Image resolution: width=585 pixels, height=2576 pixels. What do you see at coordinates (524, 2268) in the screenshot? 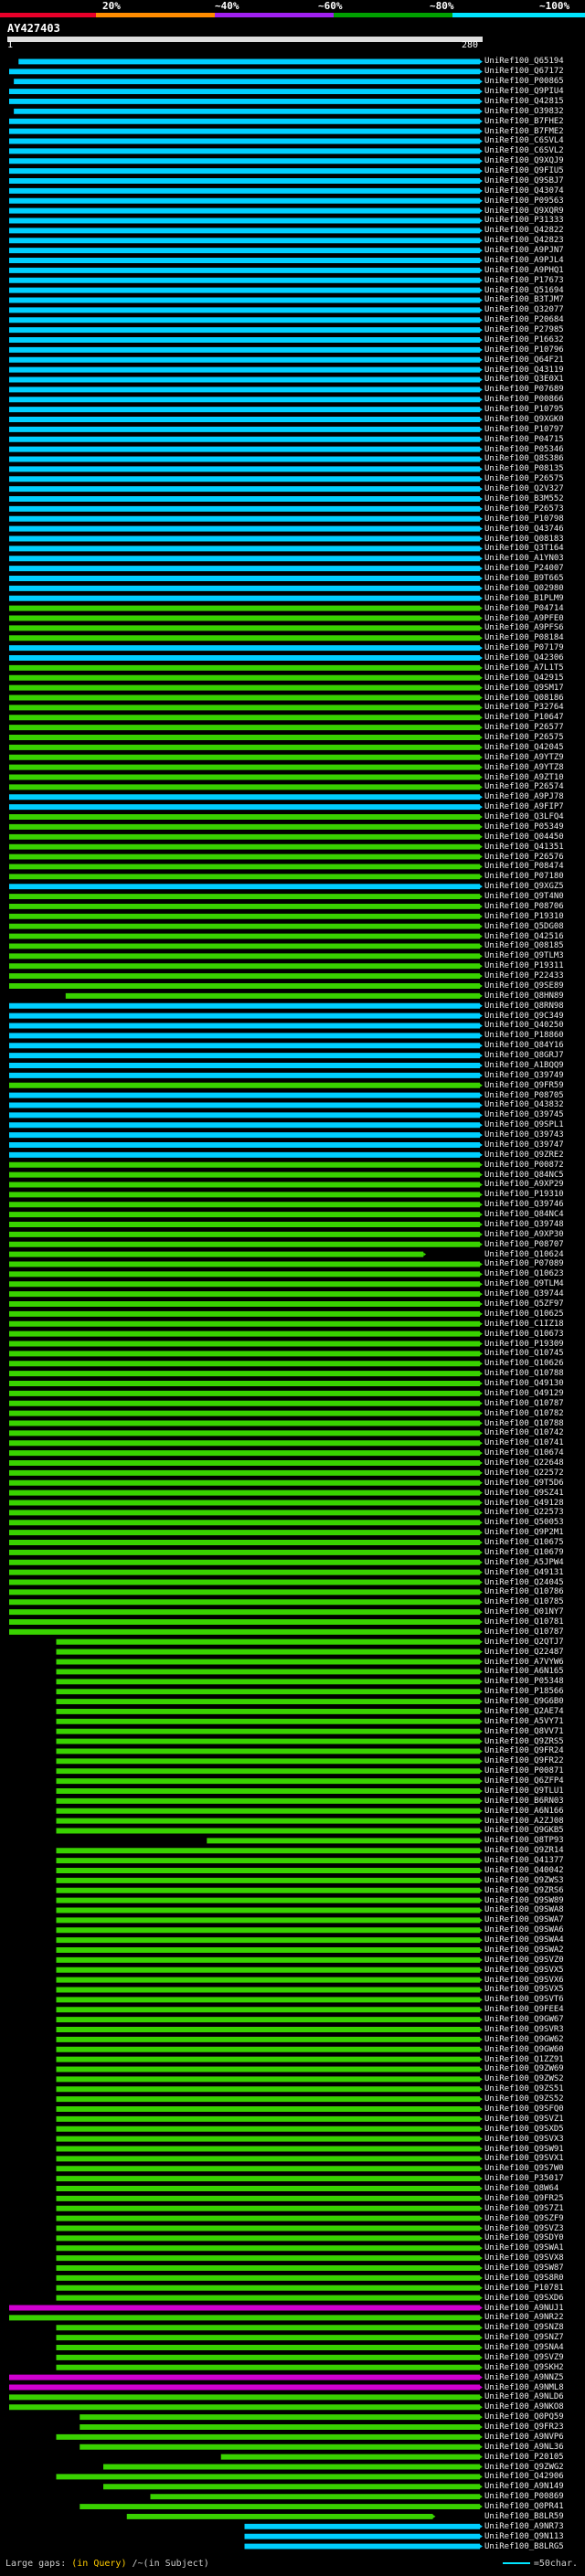
I see `hit-label: UniRef100_Q9SW87` at bounding box center [524, 2268].